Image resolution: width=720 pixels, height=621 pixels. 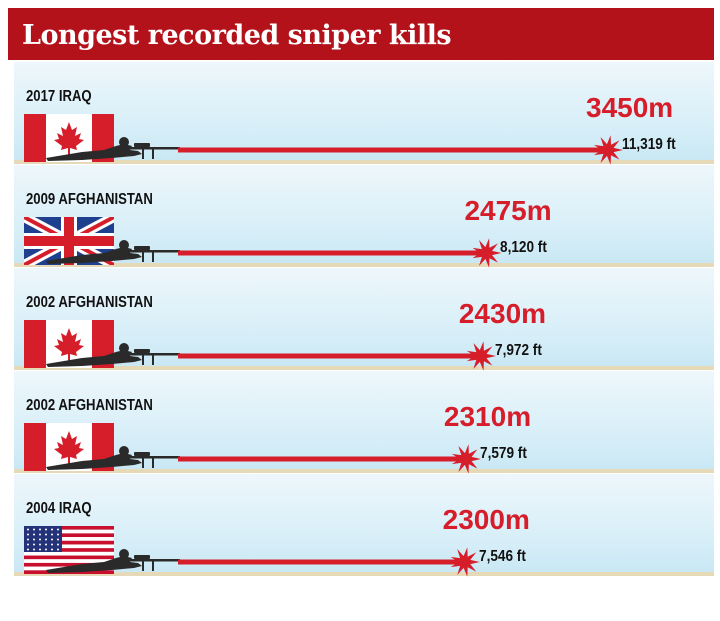 I want to click on value-label-feet: 11,319 ft, so click(x=649, y=144).